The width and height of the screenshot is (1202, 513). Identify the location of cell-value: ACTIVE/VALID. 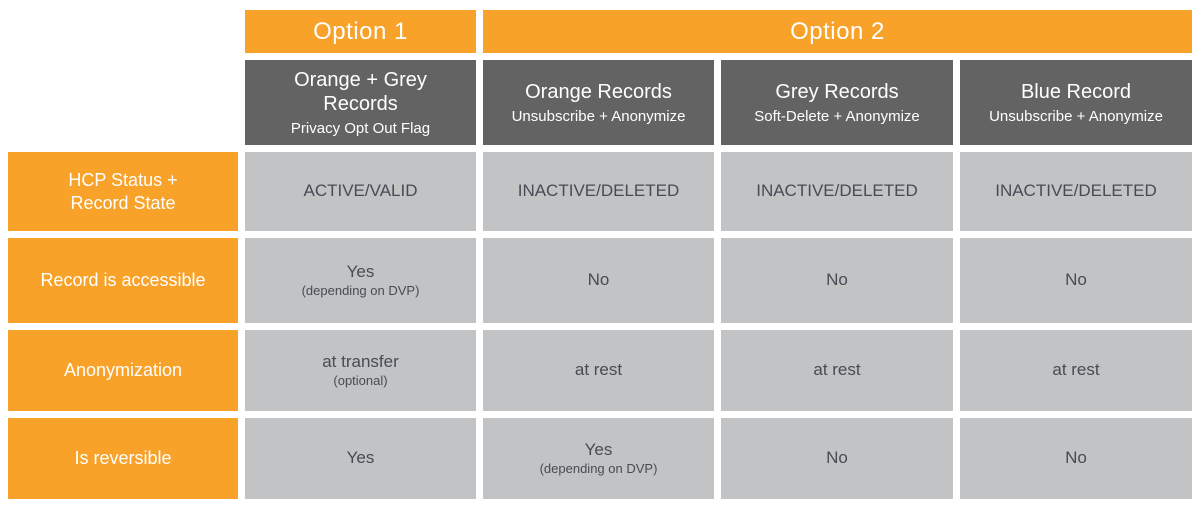
(360, 191).